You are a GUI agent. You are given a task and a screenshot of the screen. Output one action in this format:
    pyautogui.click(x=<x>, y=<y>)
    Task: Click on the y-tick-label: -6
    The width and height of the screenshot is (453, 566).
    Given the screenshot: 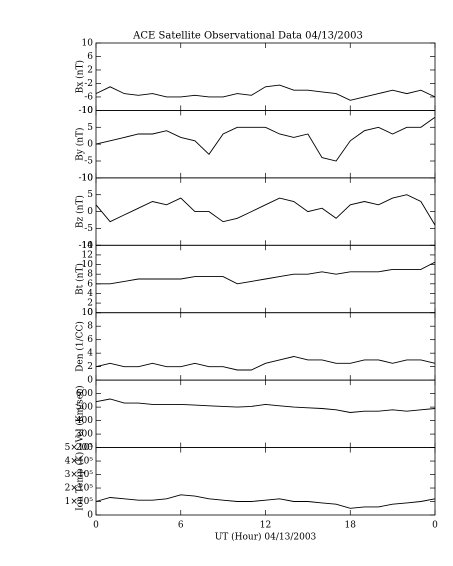 What is the action you would take?
    pyautogui.click(x=88, y=97)
    